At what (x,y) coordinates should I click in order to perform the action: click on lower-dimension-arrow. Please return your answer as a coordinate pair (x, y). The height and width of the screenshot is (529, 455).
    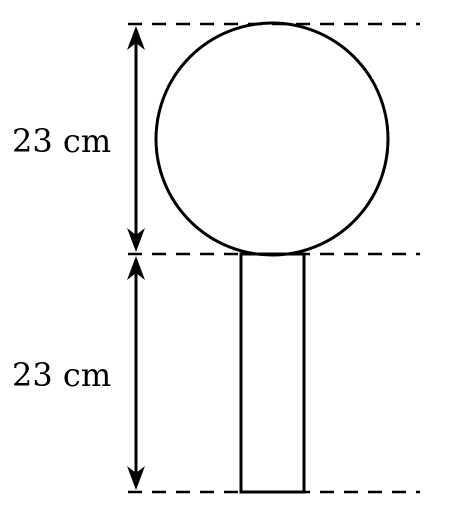
    Looking at the image, I should click on (136, 373).